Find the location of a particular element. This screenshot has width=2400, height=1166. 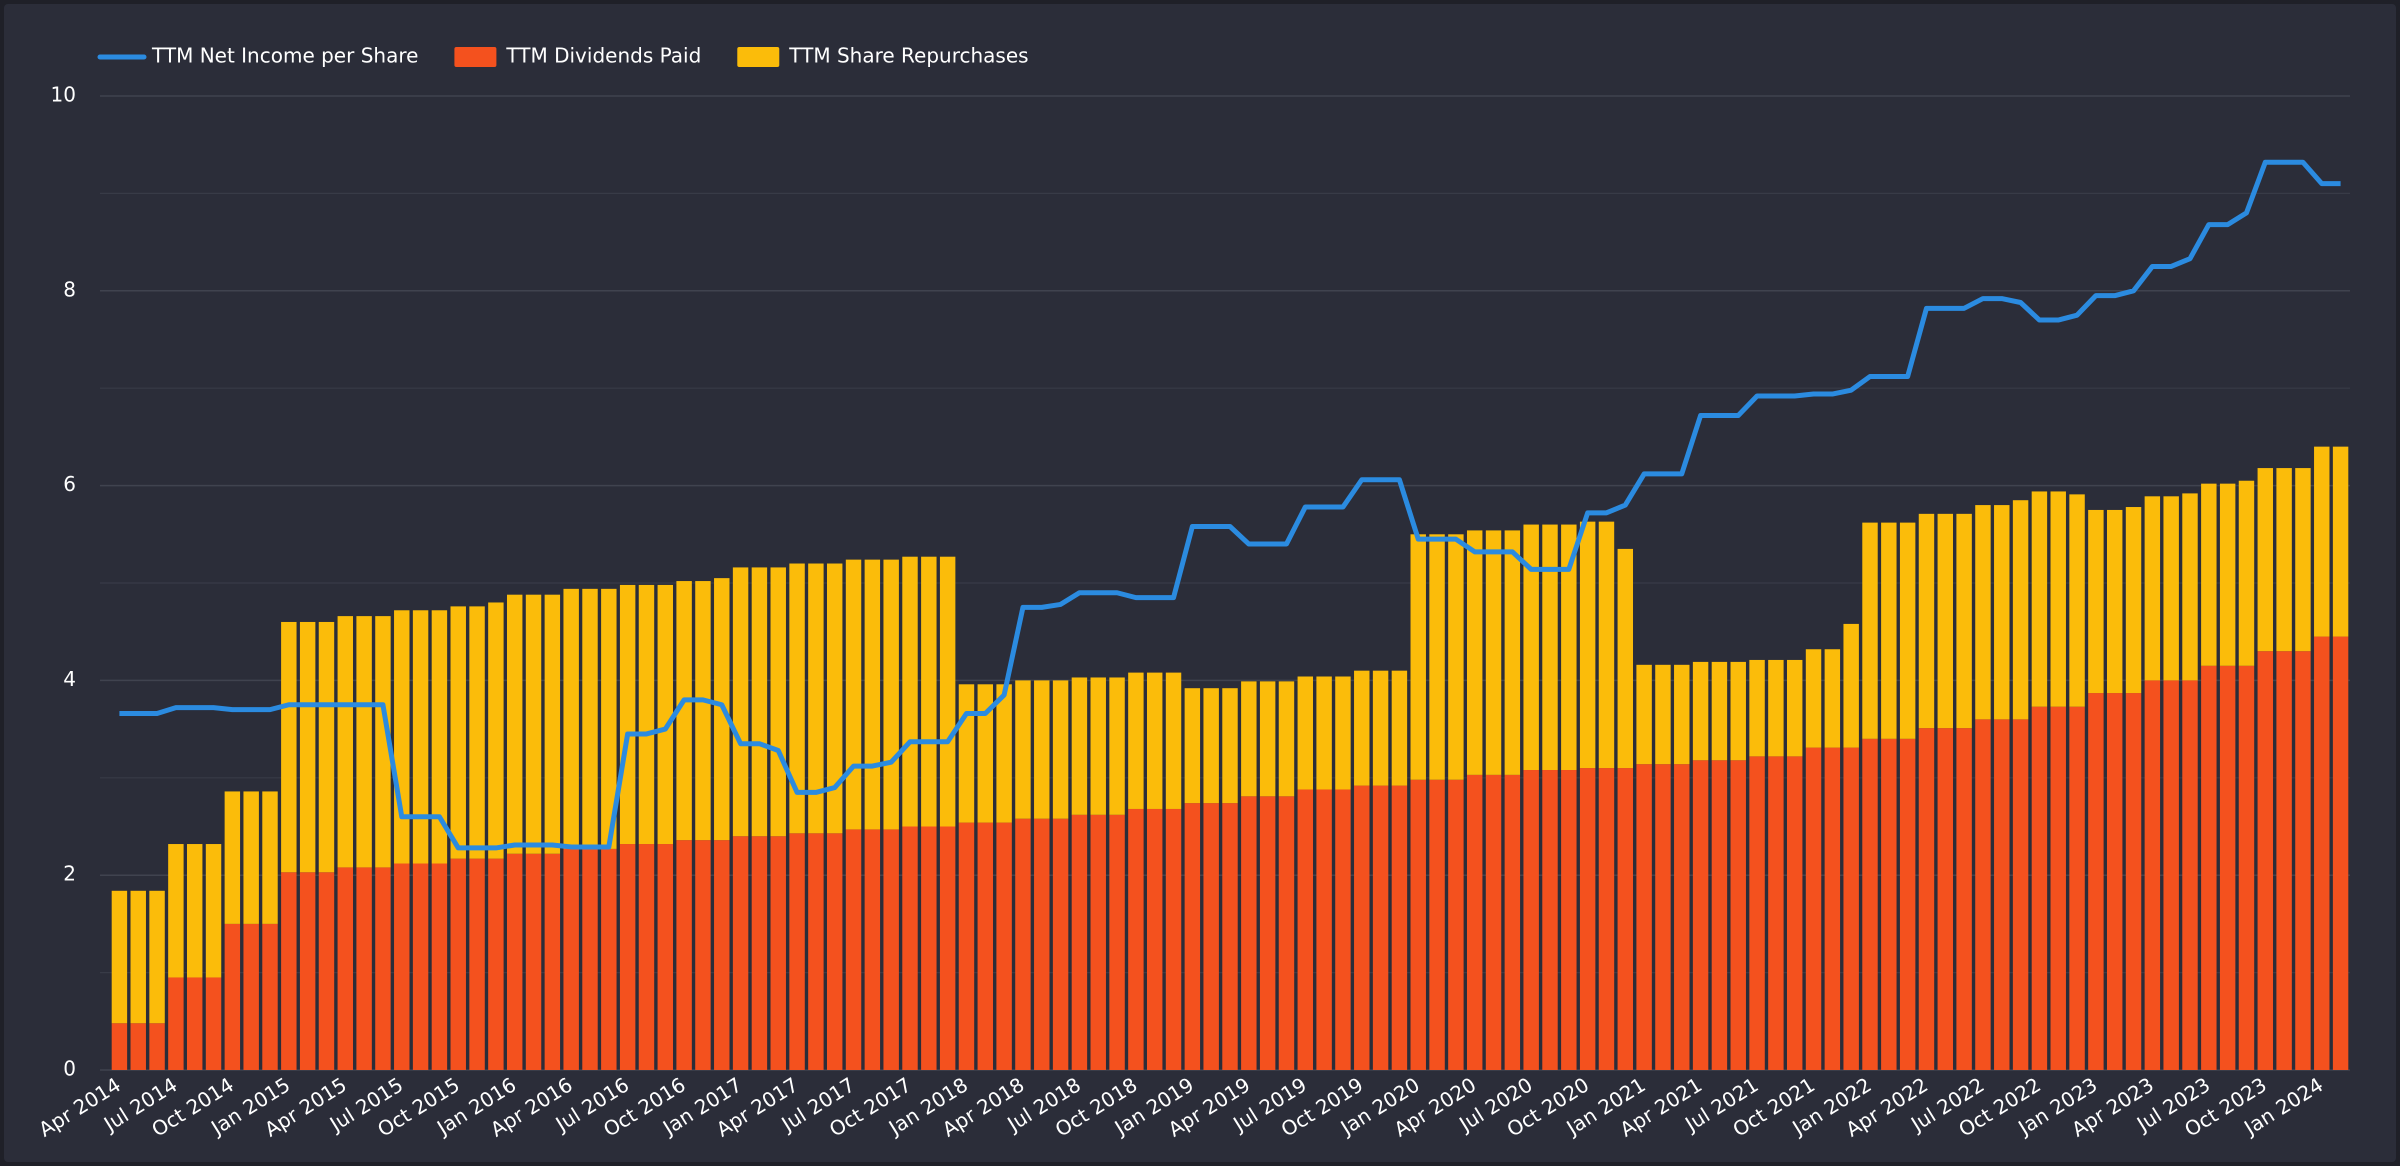

y-tick-label: 2 is located at coordinates (69, 874).